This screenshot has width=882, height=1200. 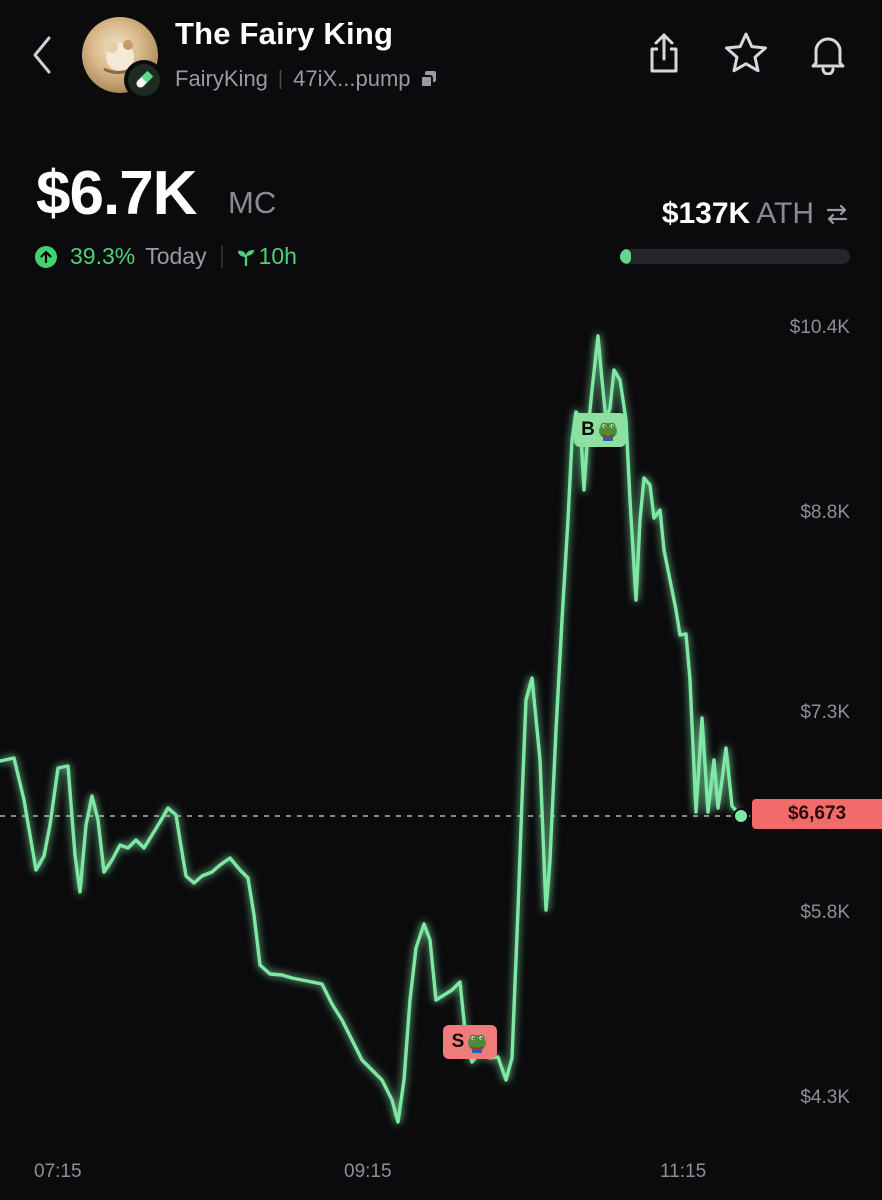 What do you see at coordinates (825, 712) in the screenshot?
I see `y-axis-label: $7.3K` at bounding box center [825, 712].